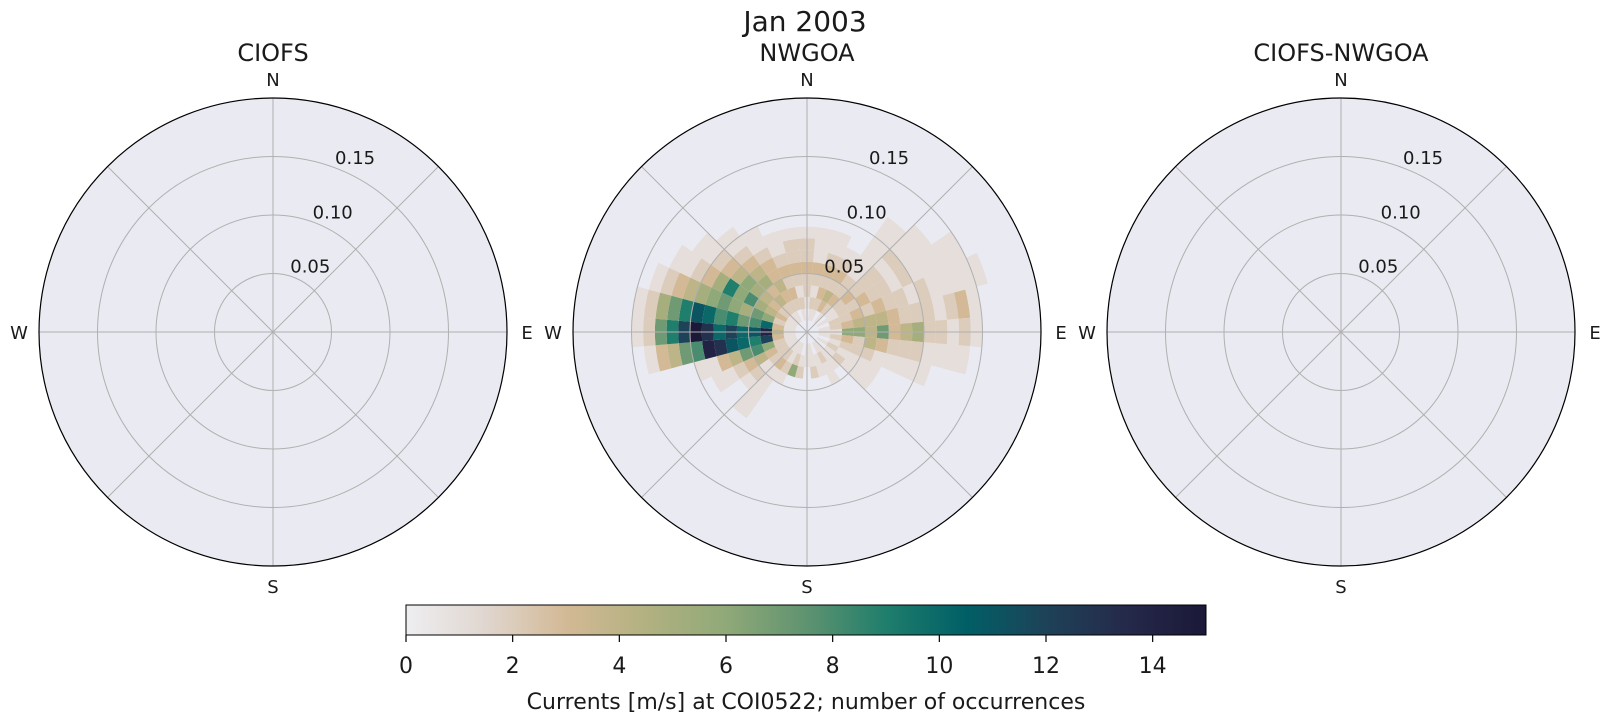 The width and height of the screenshot is (1611, 724). What do you see at coordinates (1153, 666) in the screenshot?
I see `colorbar-tick-label: 14` at bounding box center [1153, 666].